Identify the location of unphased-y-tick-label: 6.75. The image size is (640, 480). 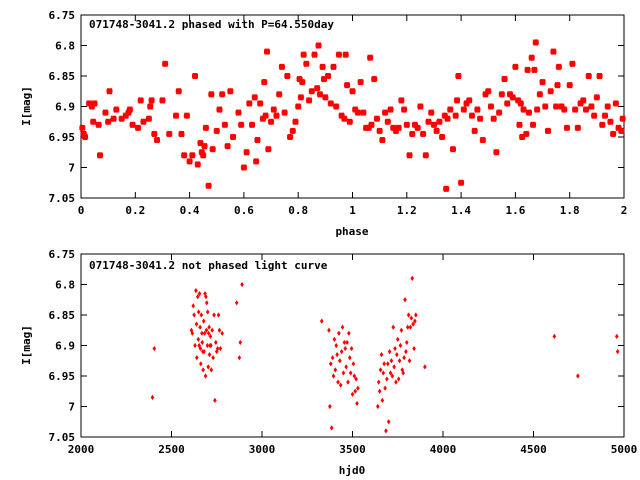
(62, 254).